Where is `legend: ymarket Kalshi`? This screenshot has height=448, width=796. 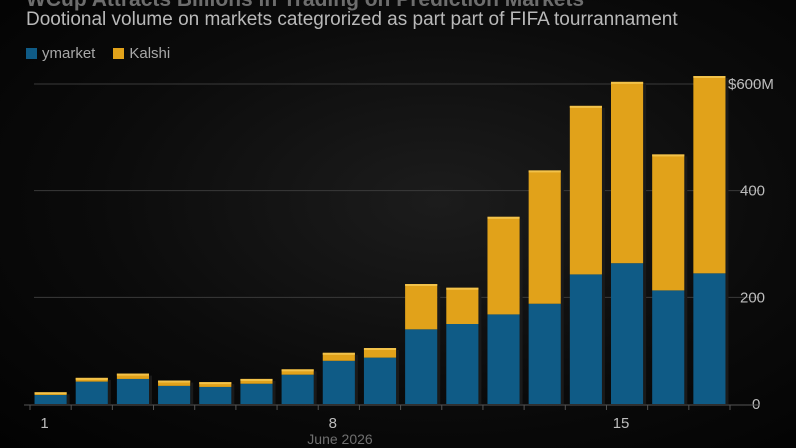 legend: ymarket Kalshi is located at coordinates (98, 53).